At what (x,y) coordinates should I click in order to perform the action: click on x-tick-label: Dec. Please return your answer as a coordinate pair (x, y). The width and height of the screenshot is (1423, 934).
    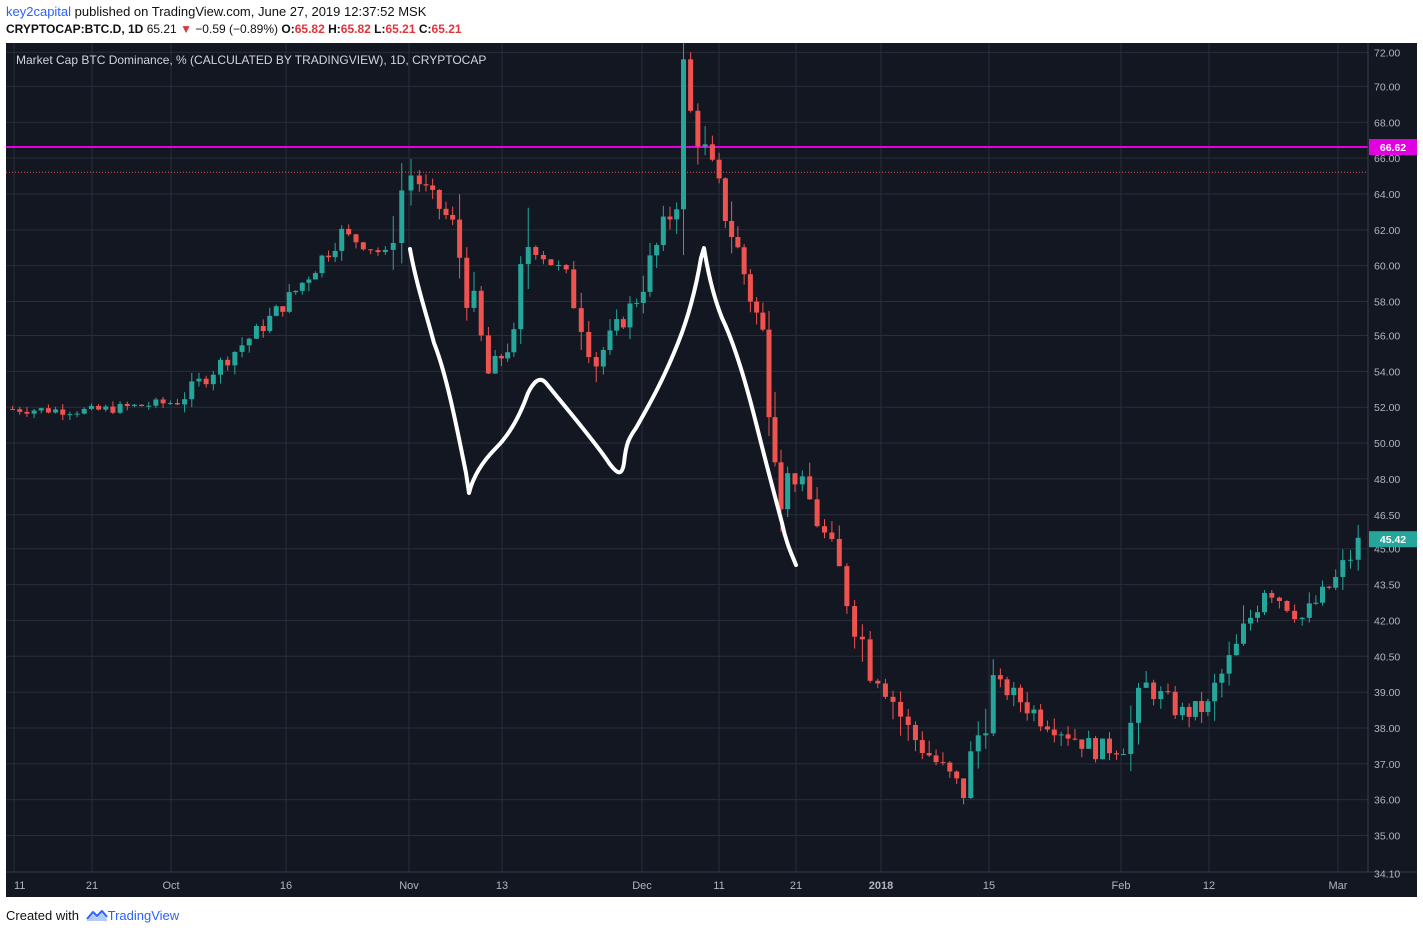
    Looking at the image, I should click on (642, 886).